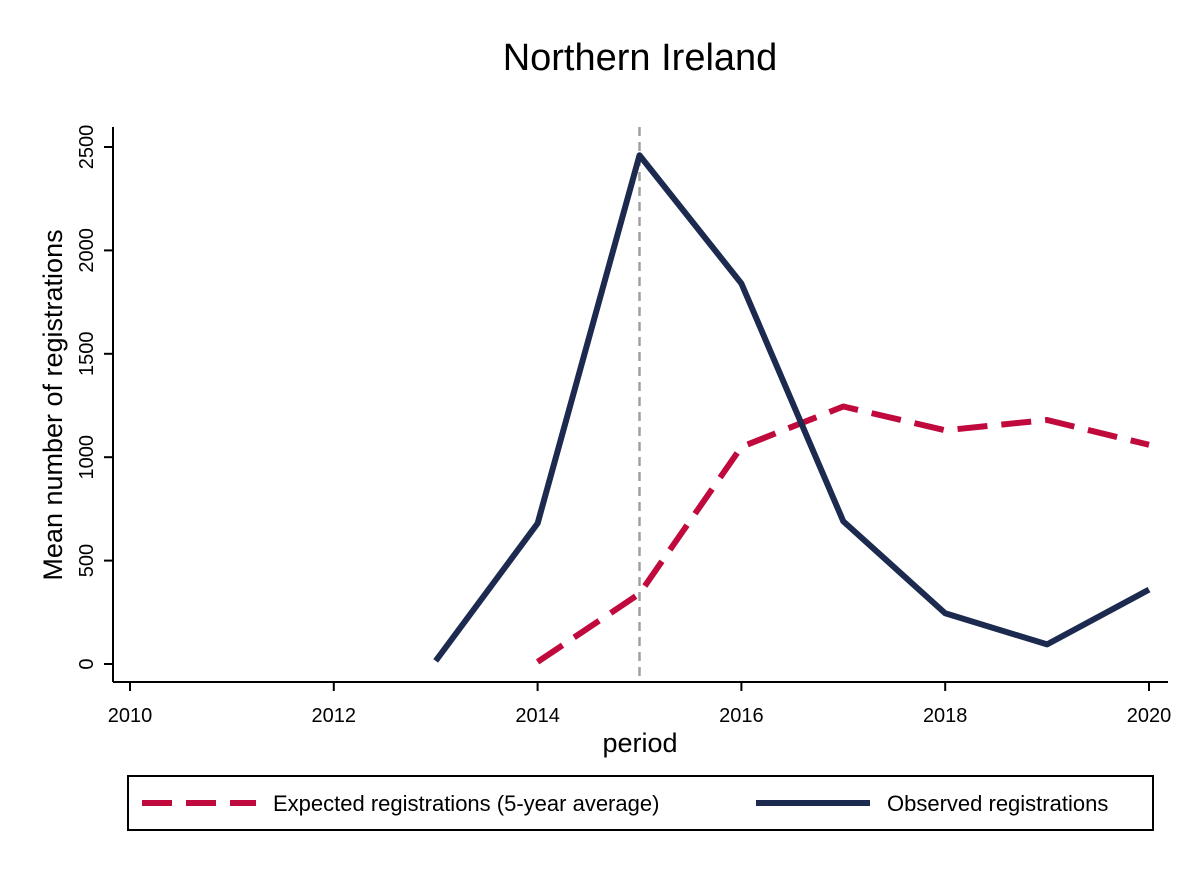 Image resolution: width=1200 pixels, height=873 pixels. I want to click on y-tick-label: 1500, so click(87, 354).